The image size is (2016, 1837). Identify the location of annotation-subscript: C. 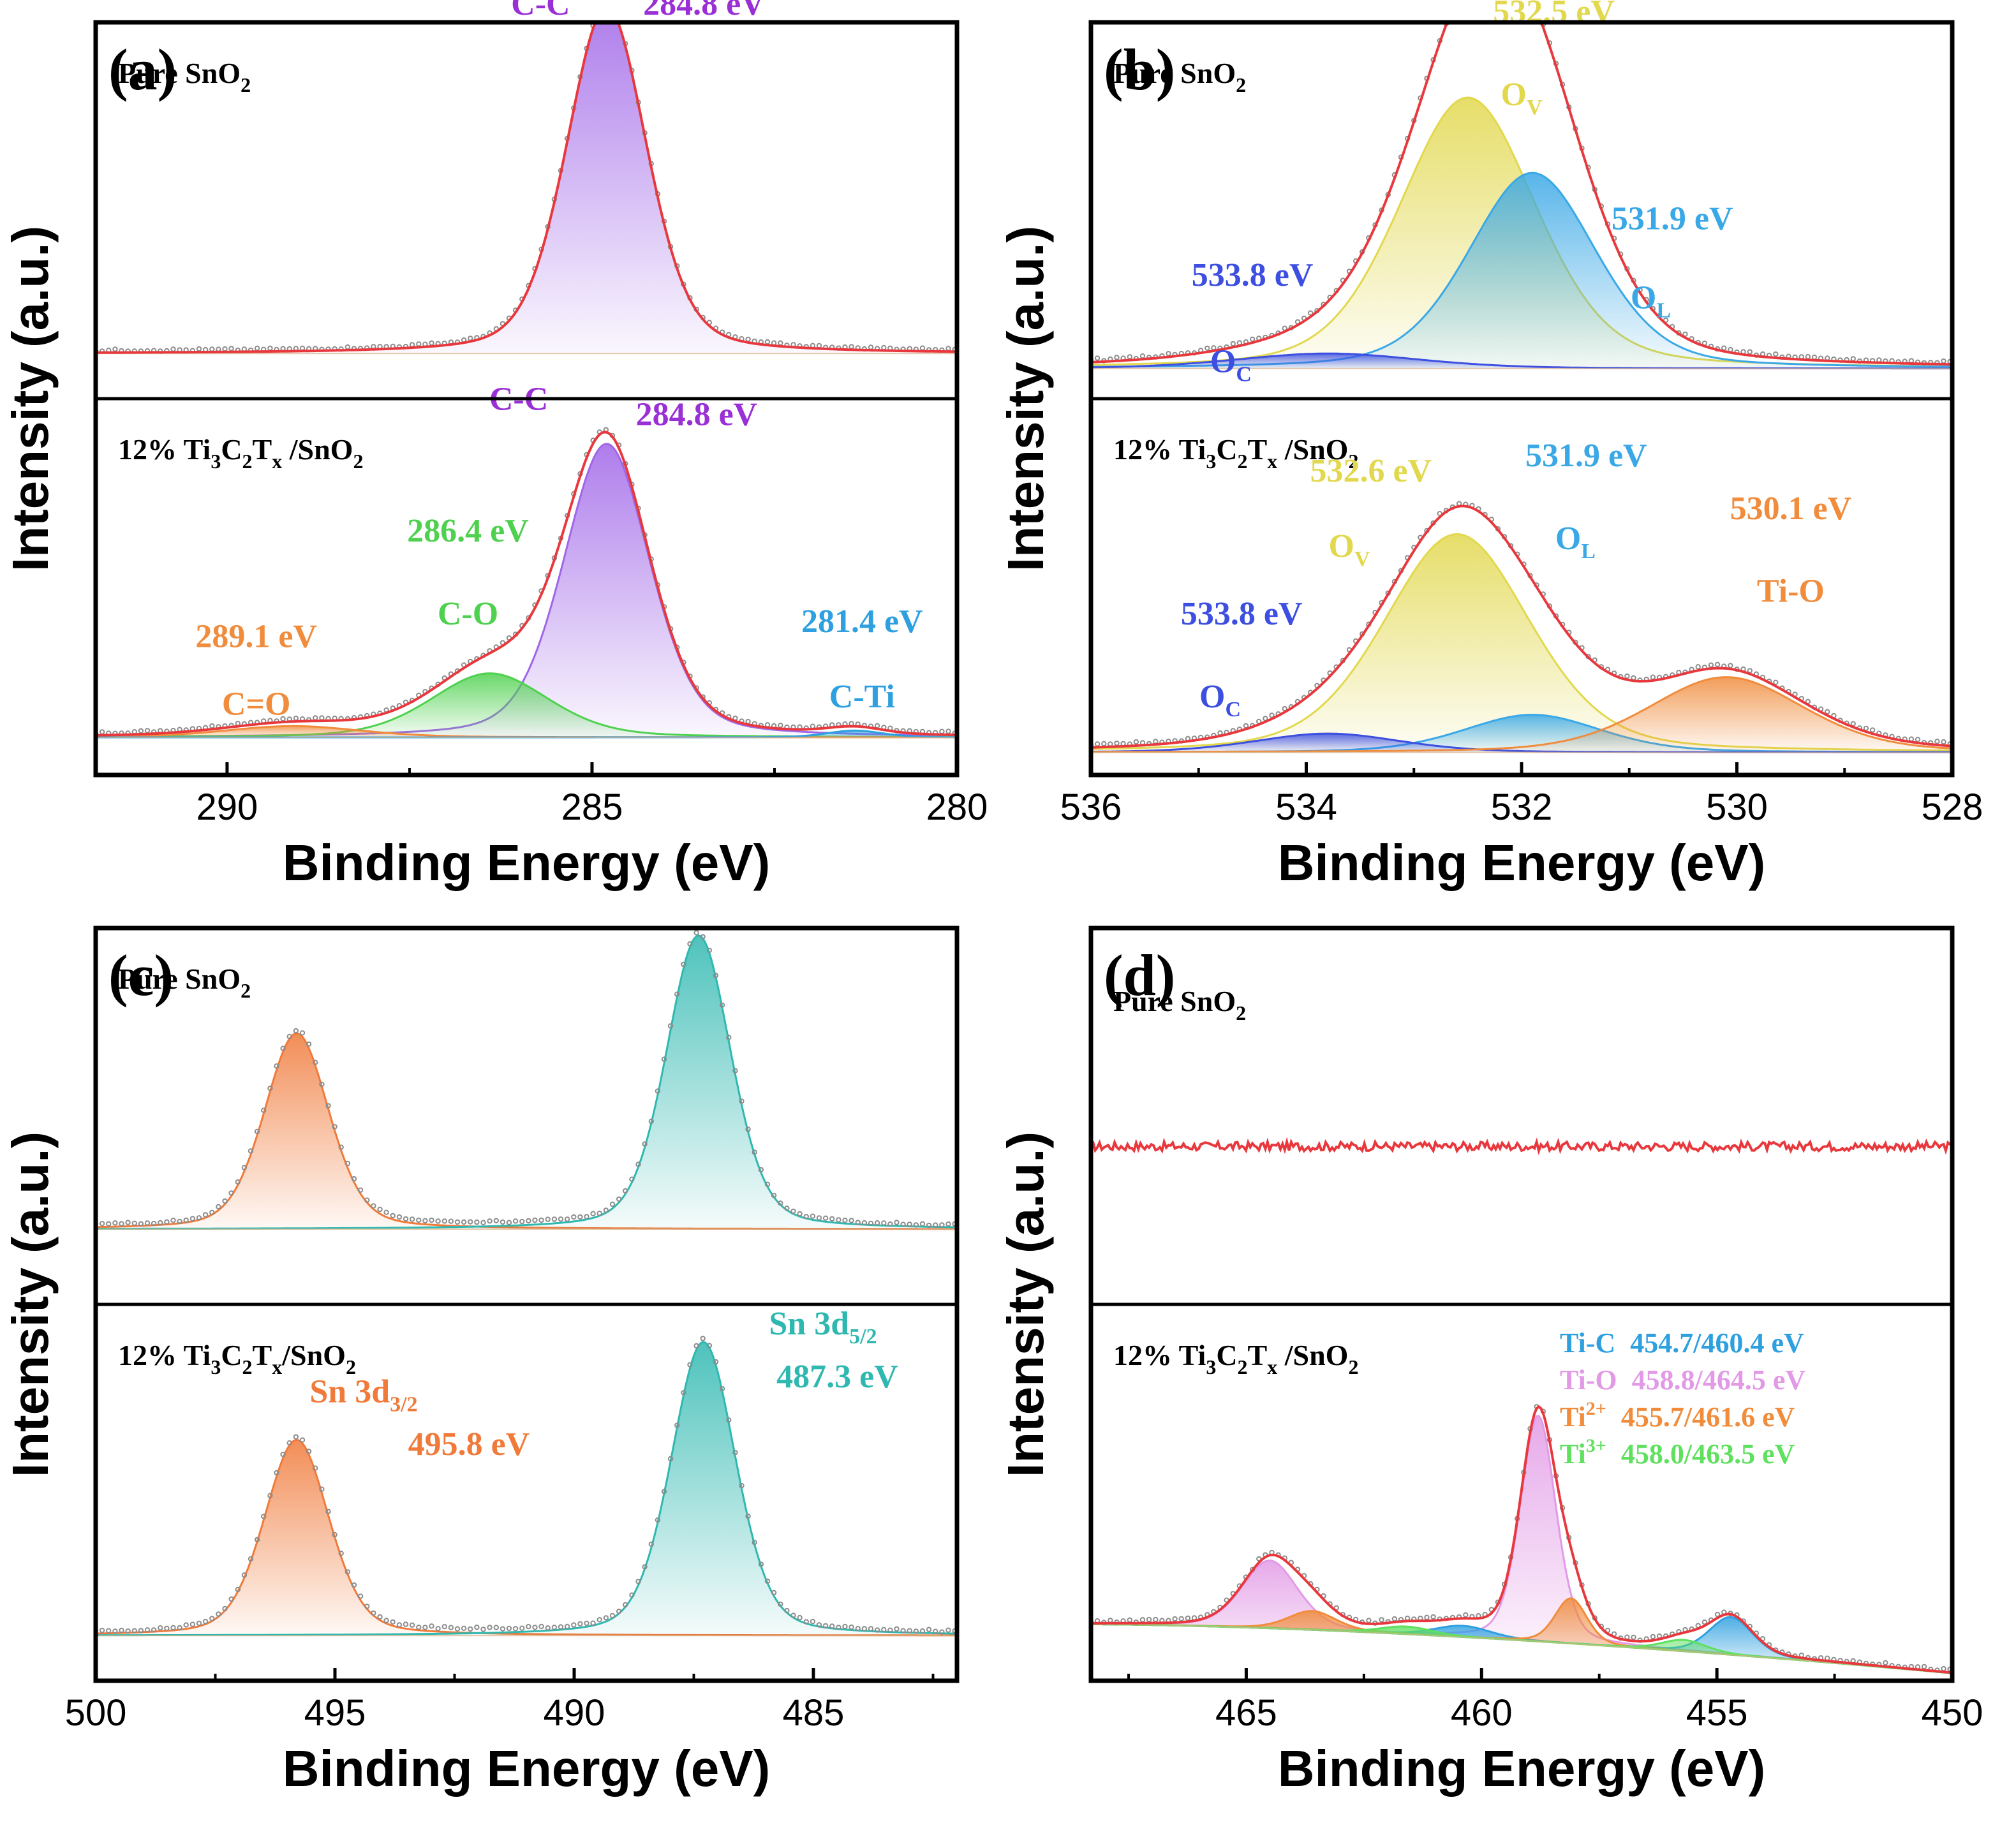
(1244, 375).